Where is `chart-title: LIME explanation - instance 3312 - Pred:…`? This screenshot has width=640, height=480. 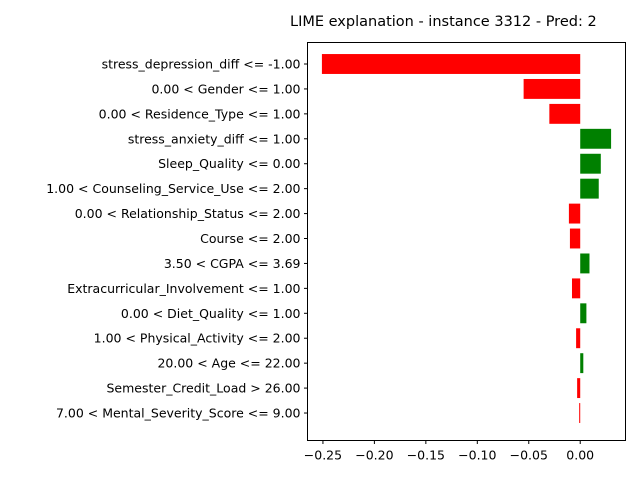 chart-title: LIME explanation - instance 3312 - Pred:… is located at coordinates (443, 22).